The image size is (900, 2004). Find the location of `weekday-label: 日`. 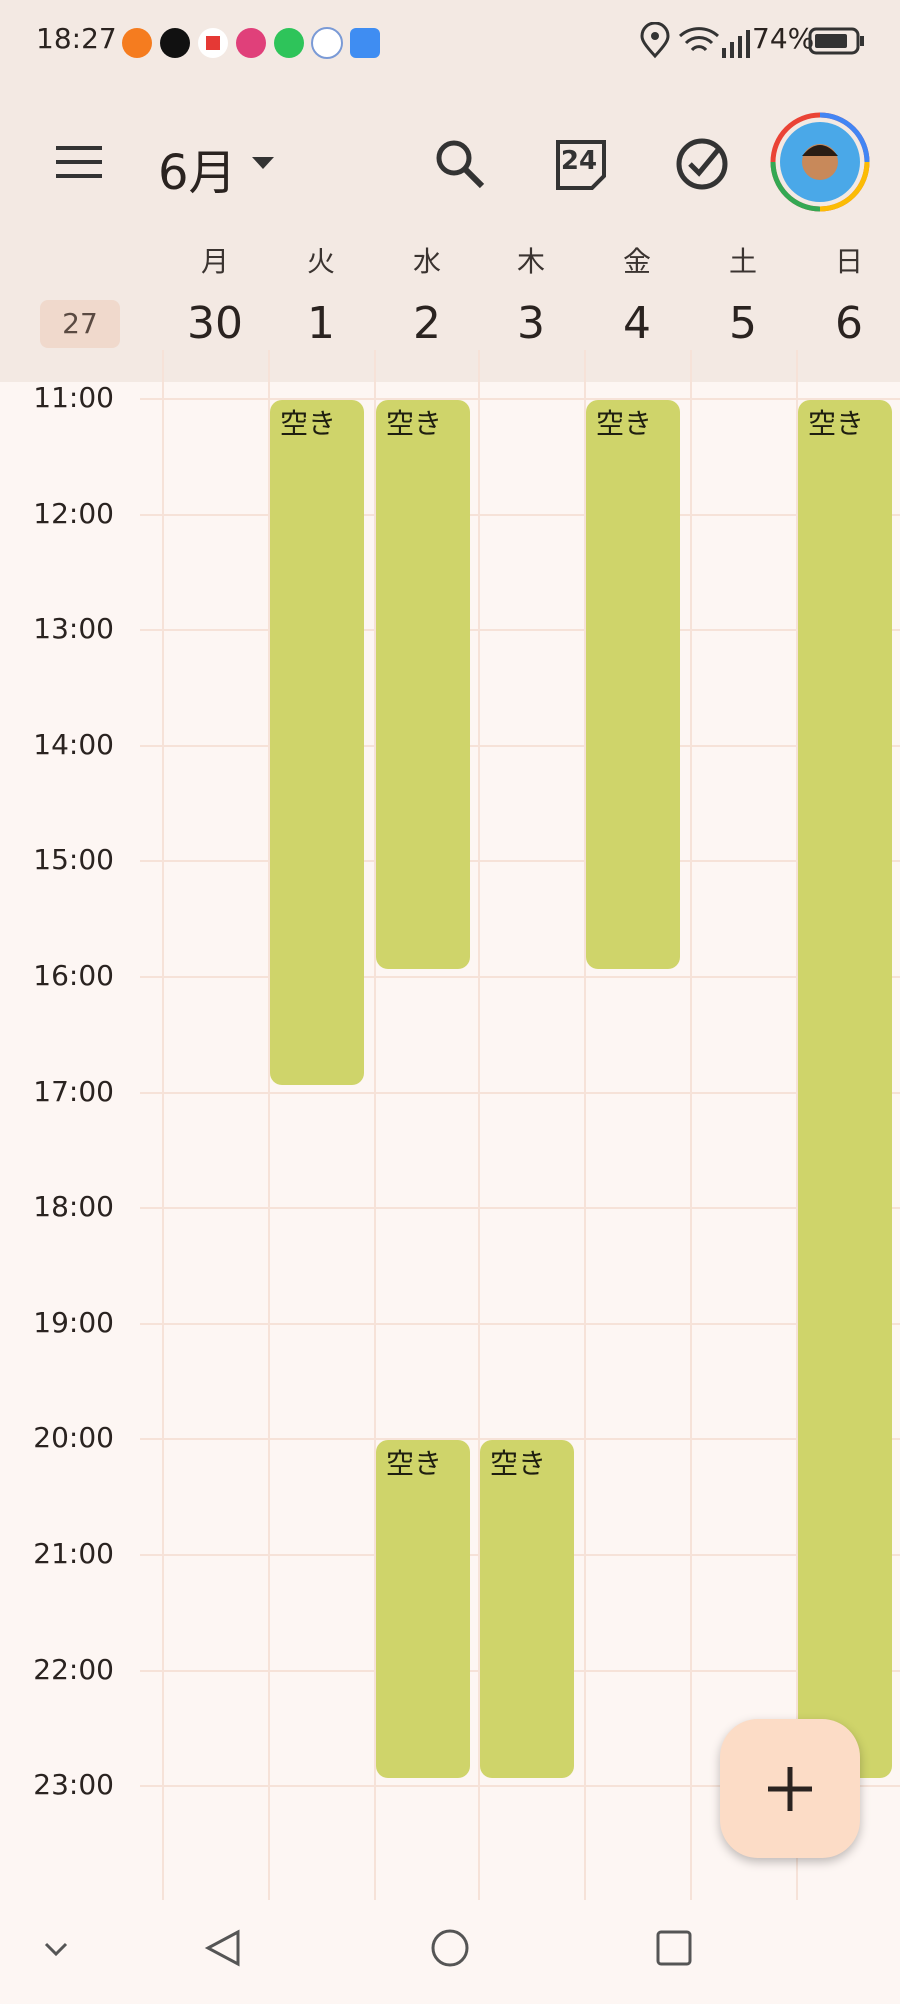

weekday-label: 日 is located at coordinates (848, 261).